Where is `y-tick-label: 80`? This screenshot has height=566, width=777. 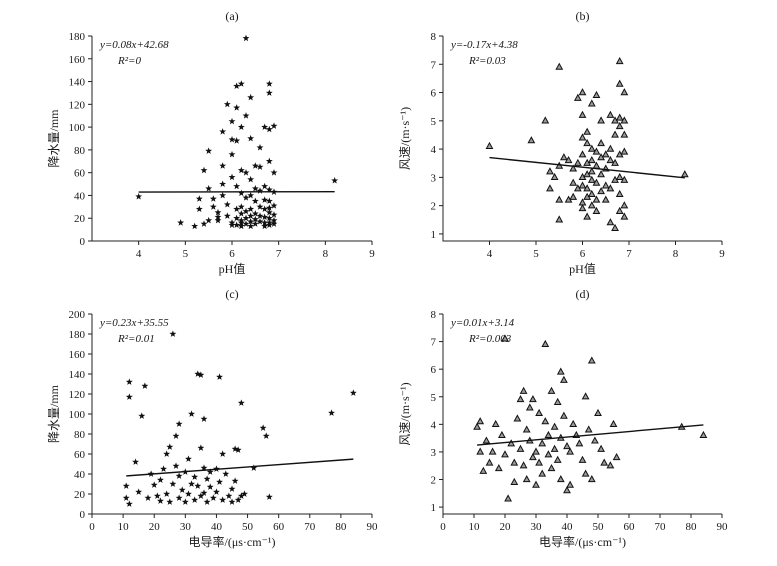 y-tick-label: 80 is located at coordinates (80, 435).